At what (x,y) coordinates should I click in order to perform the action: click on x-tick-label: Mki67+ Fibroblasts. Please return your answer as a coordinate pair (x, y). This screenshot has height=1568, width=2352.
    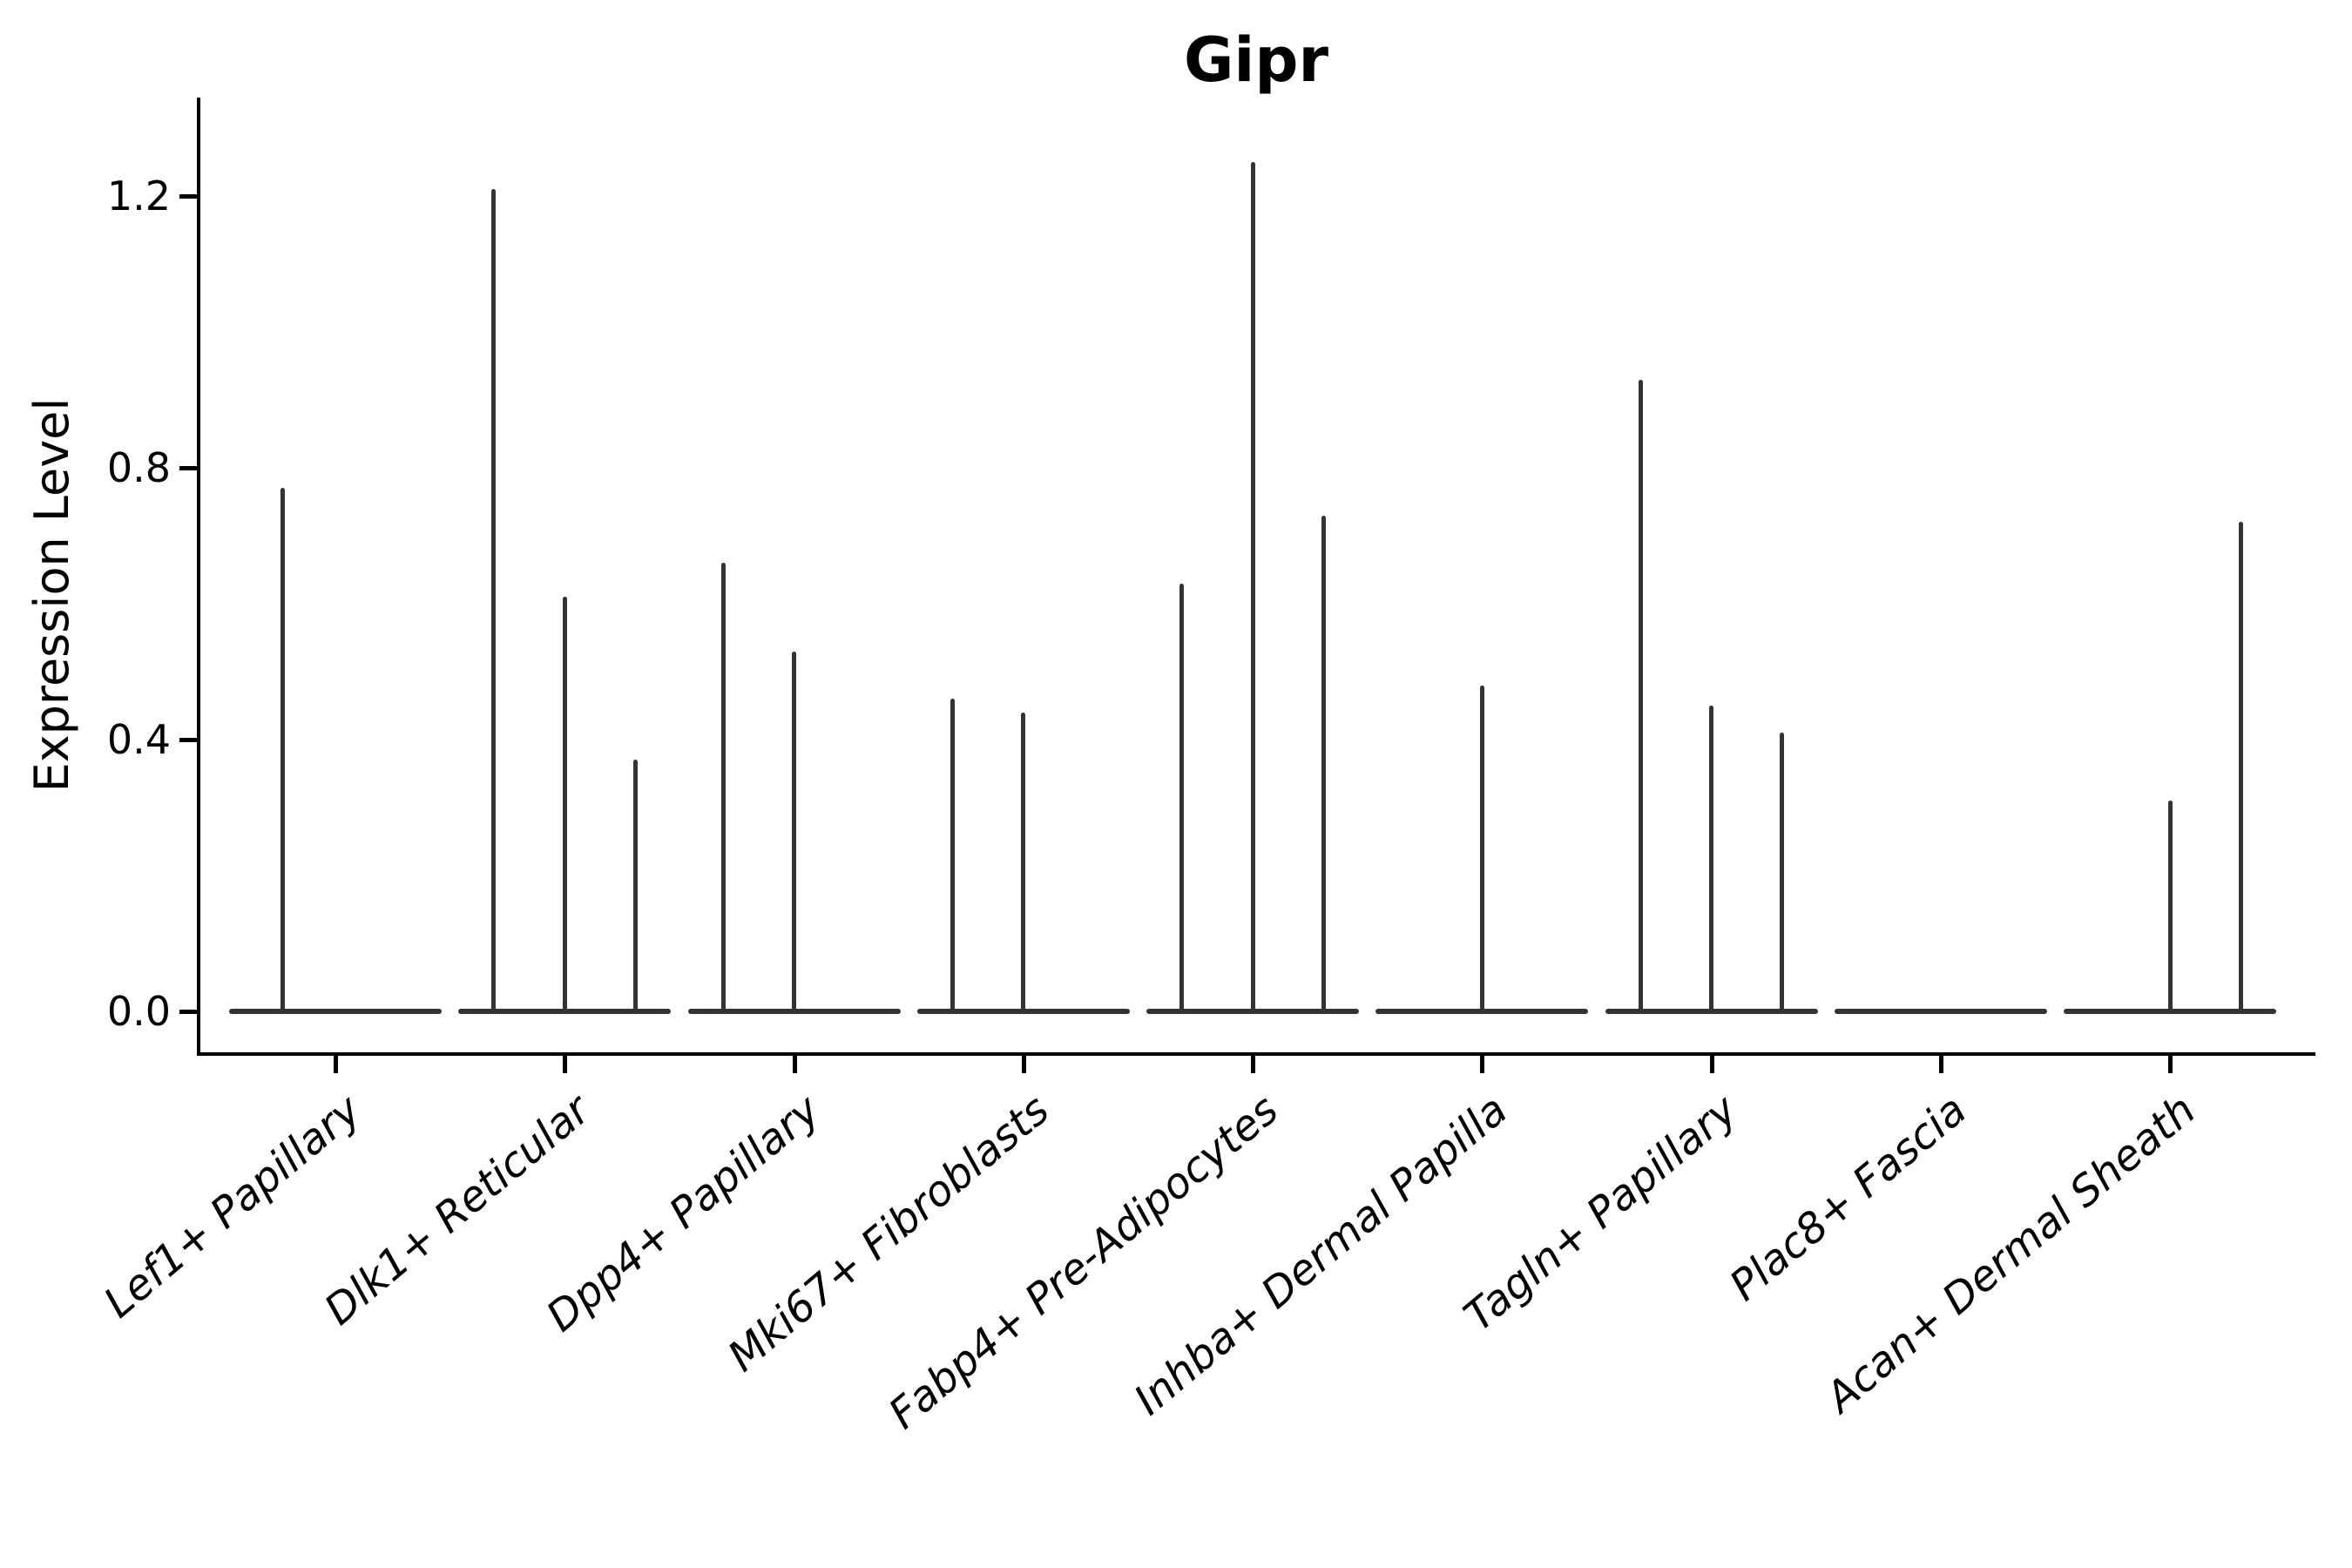
    Looking at the image, I should click on (889, 1233).